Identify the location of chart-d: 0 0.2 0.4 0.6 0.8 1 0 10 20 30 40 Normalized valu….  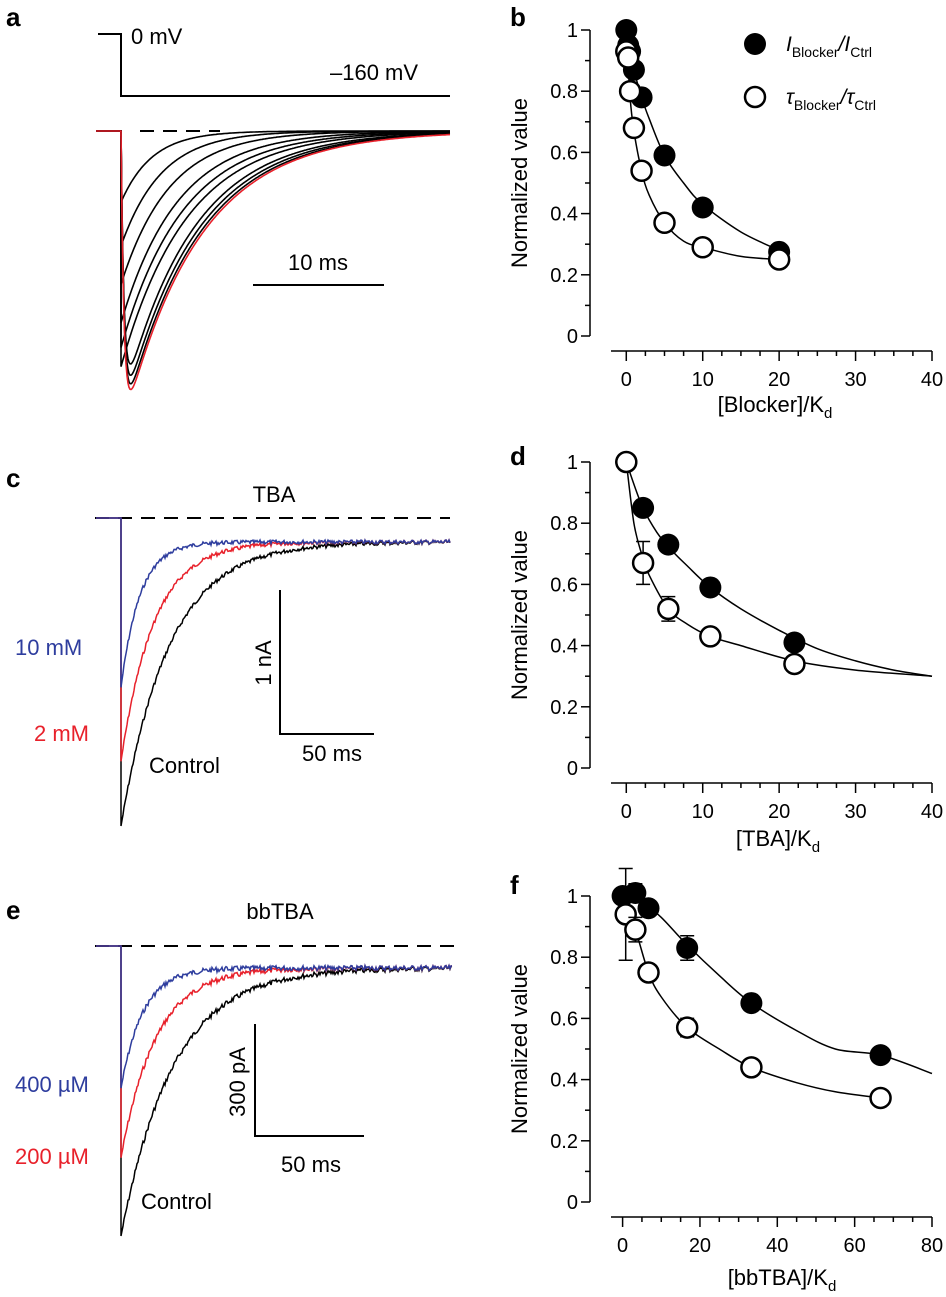
(725, 653).